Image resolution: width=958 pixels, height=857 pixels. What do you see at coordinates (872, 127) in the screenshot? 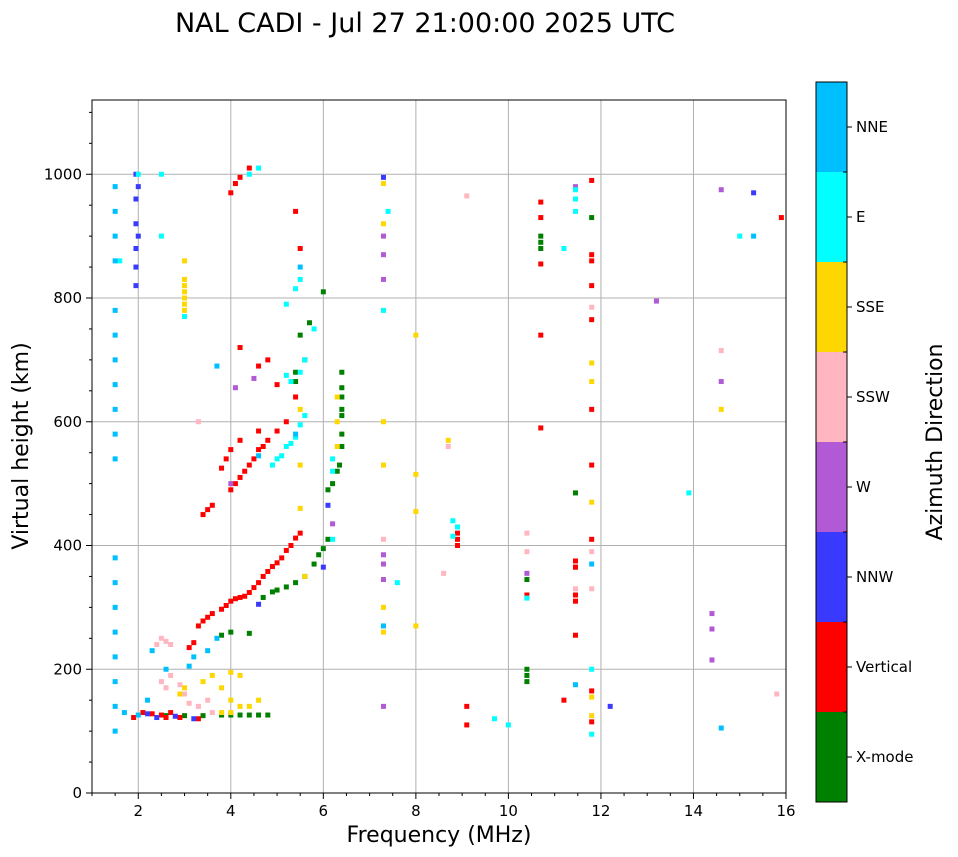
I see `colorbar-label: NNE` at bounding box center [872, 127].